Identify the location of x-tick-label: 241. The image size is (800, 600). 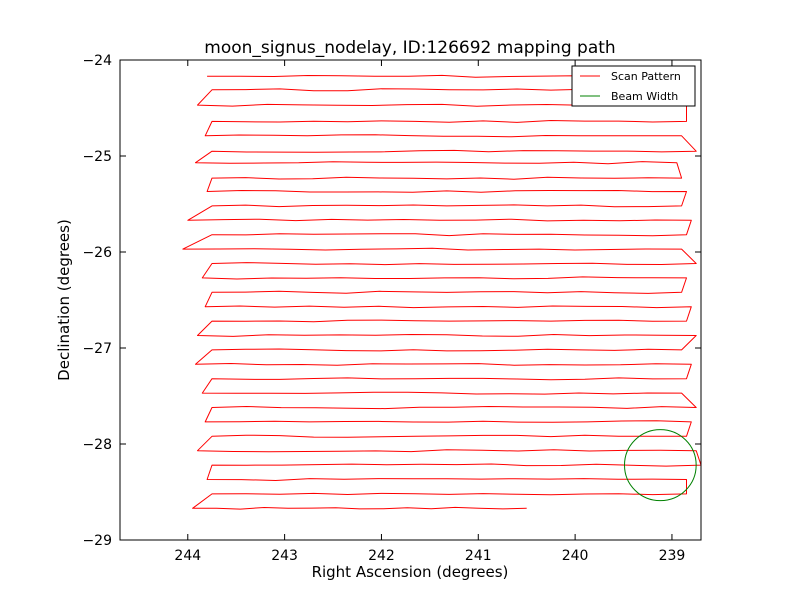
(478, 556).